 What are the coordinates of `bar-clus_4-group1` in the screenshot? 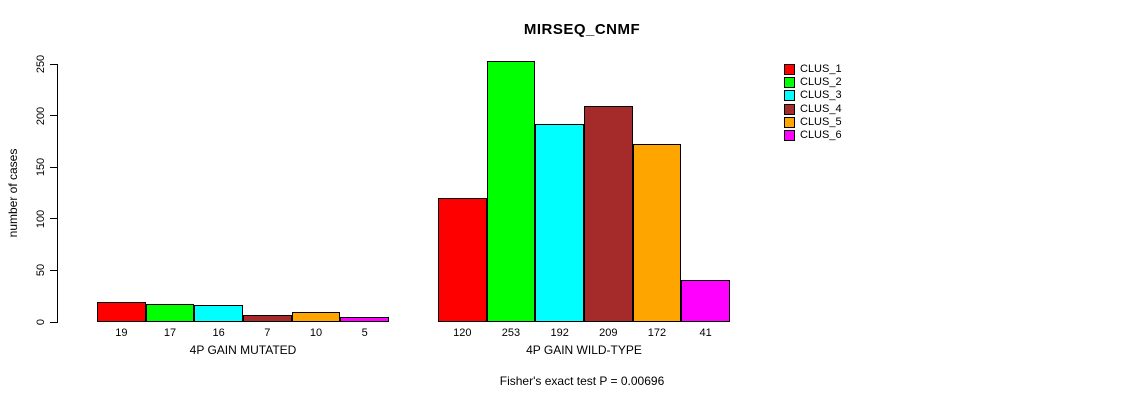 It's located at (267, 318).